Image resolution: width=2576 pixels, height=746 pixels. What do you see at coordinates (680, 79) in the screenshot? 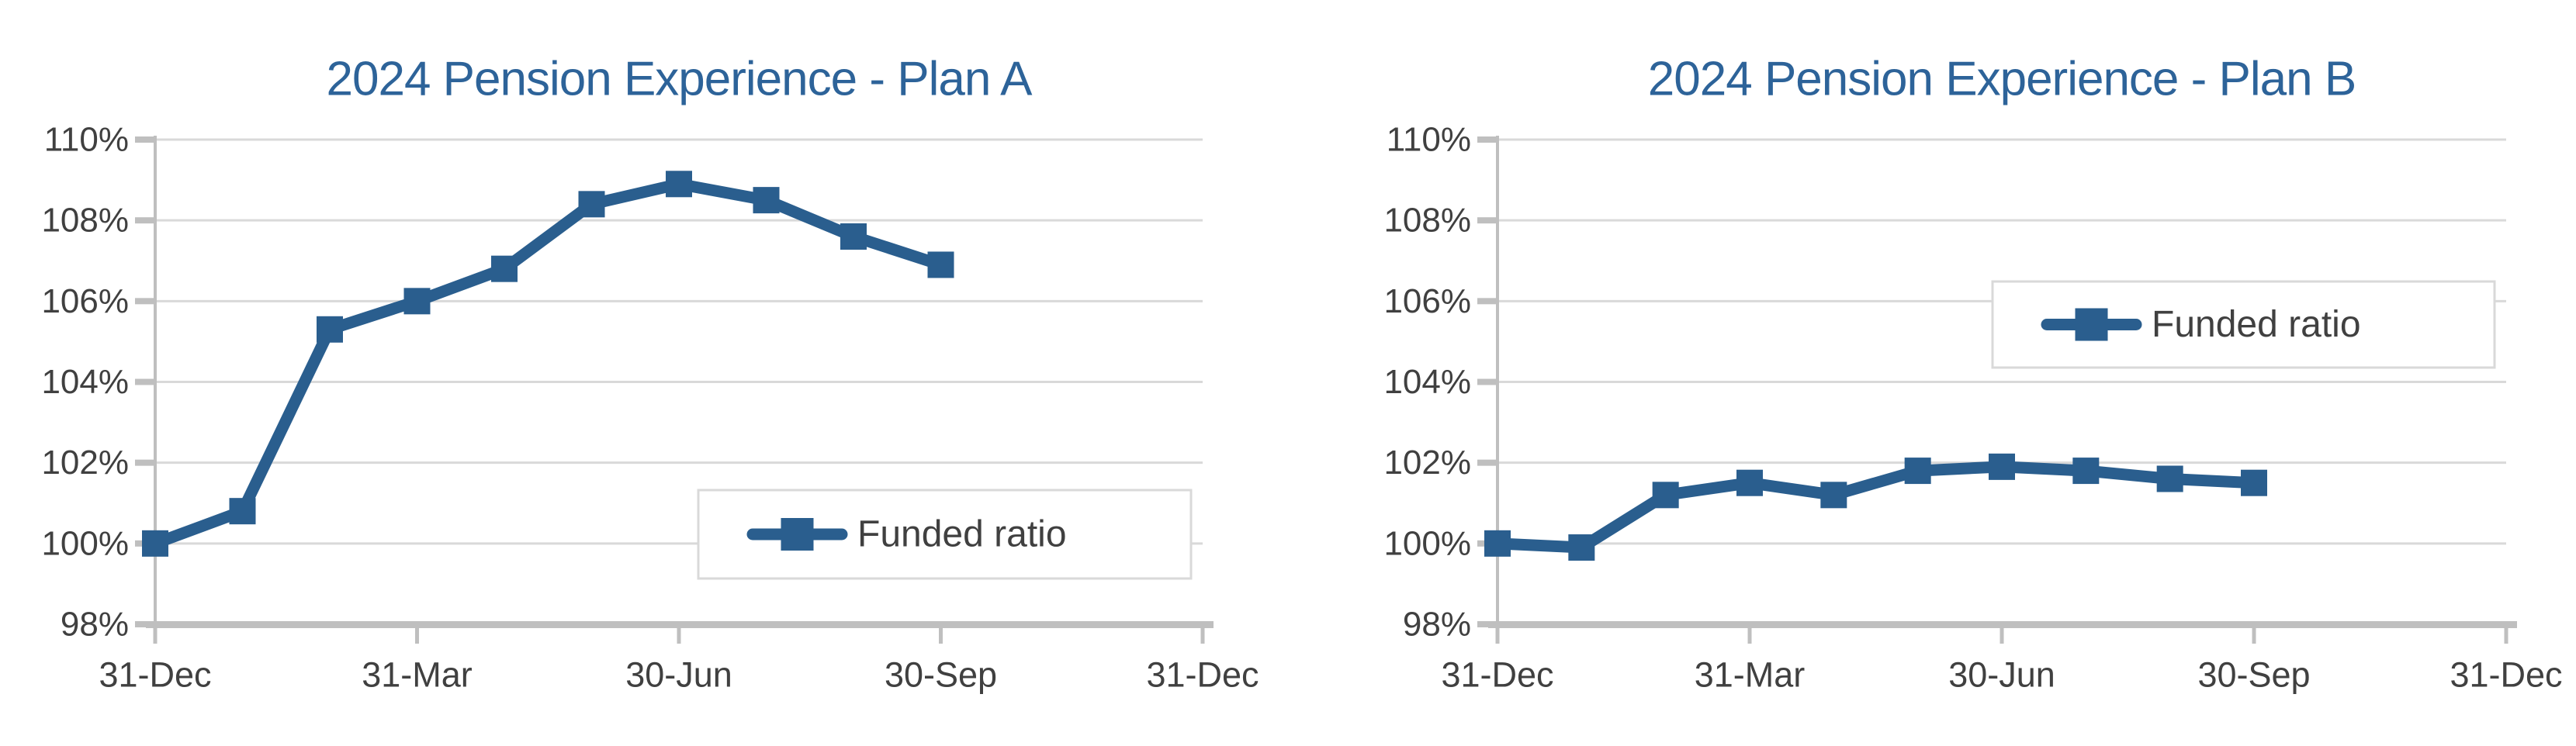
I see `chart-title: 2024 Pension Experience - Plan A` at bounding box center [680, 79].